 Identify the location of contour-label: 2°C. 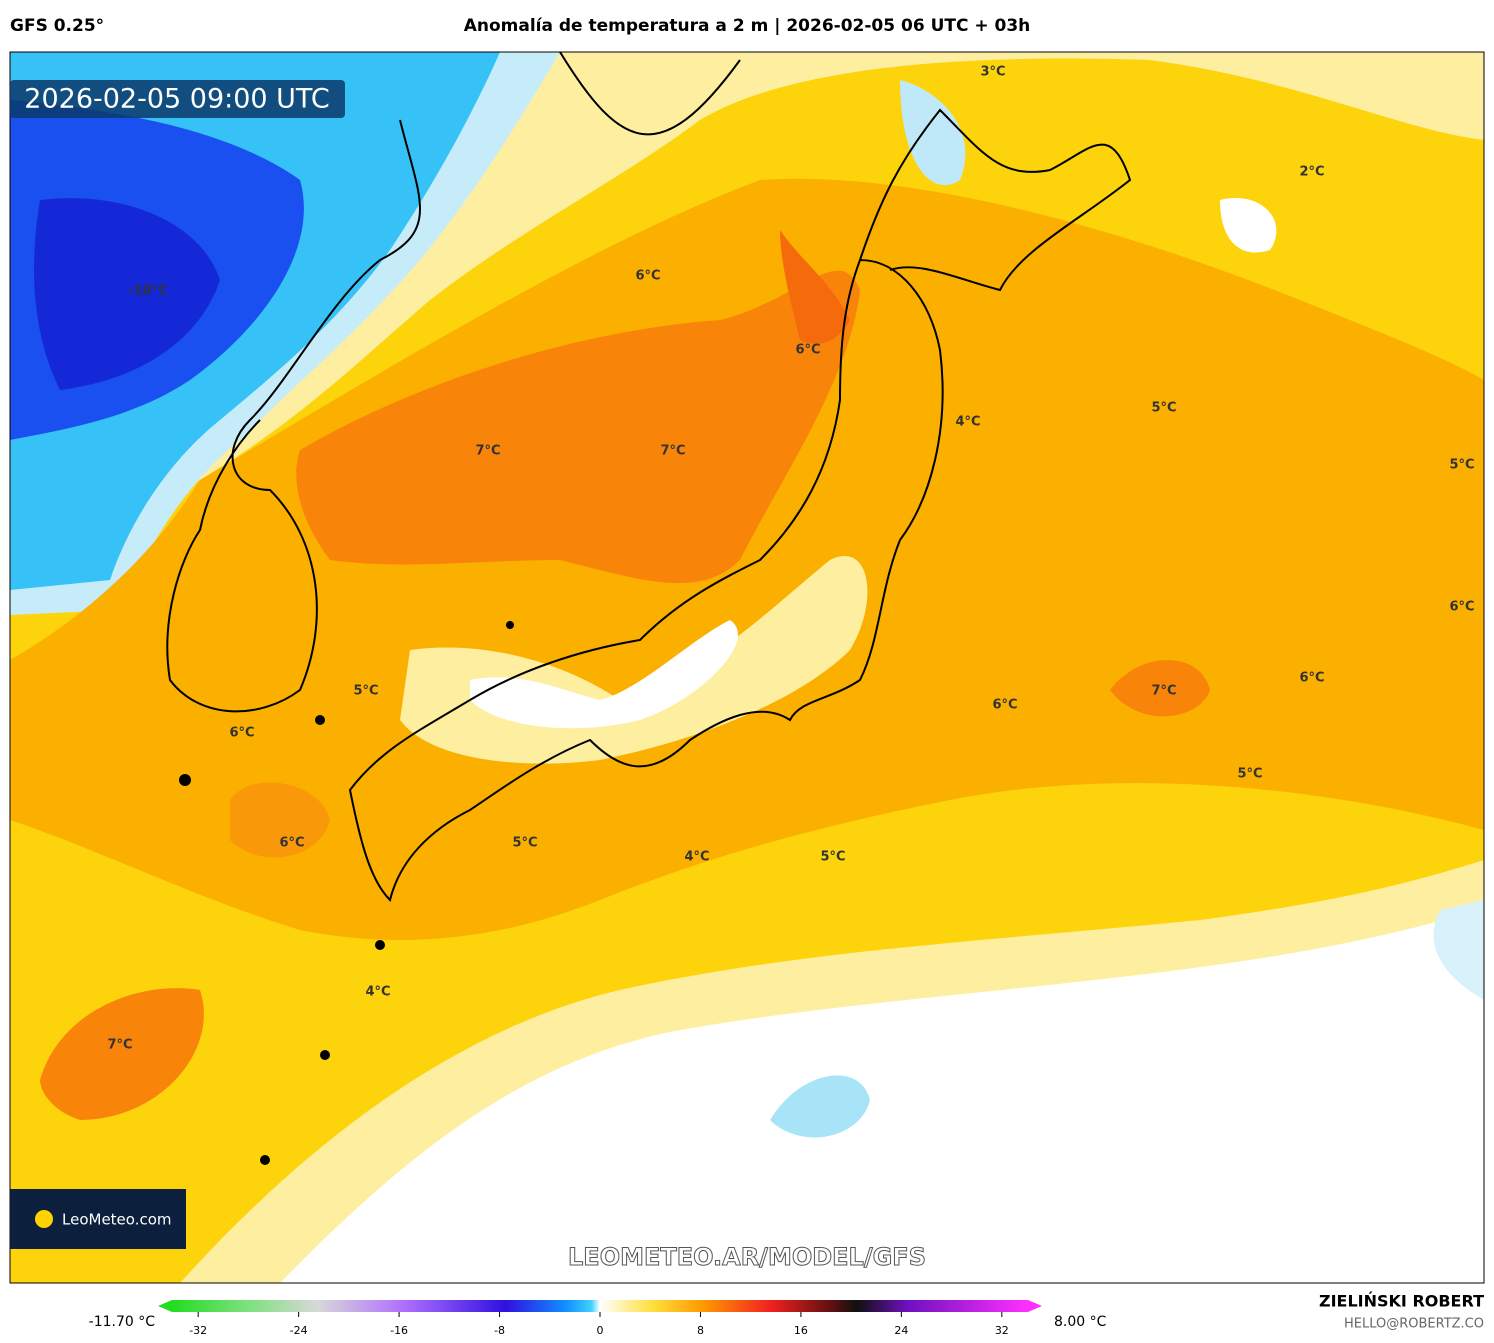
(1311, 172).